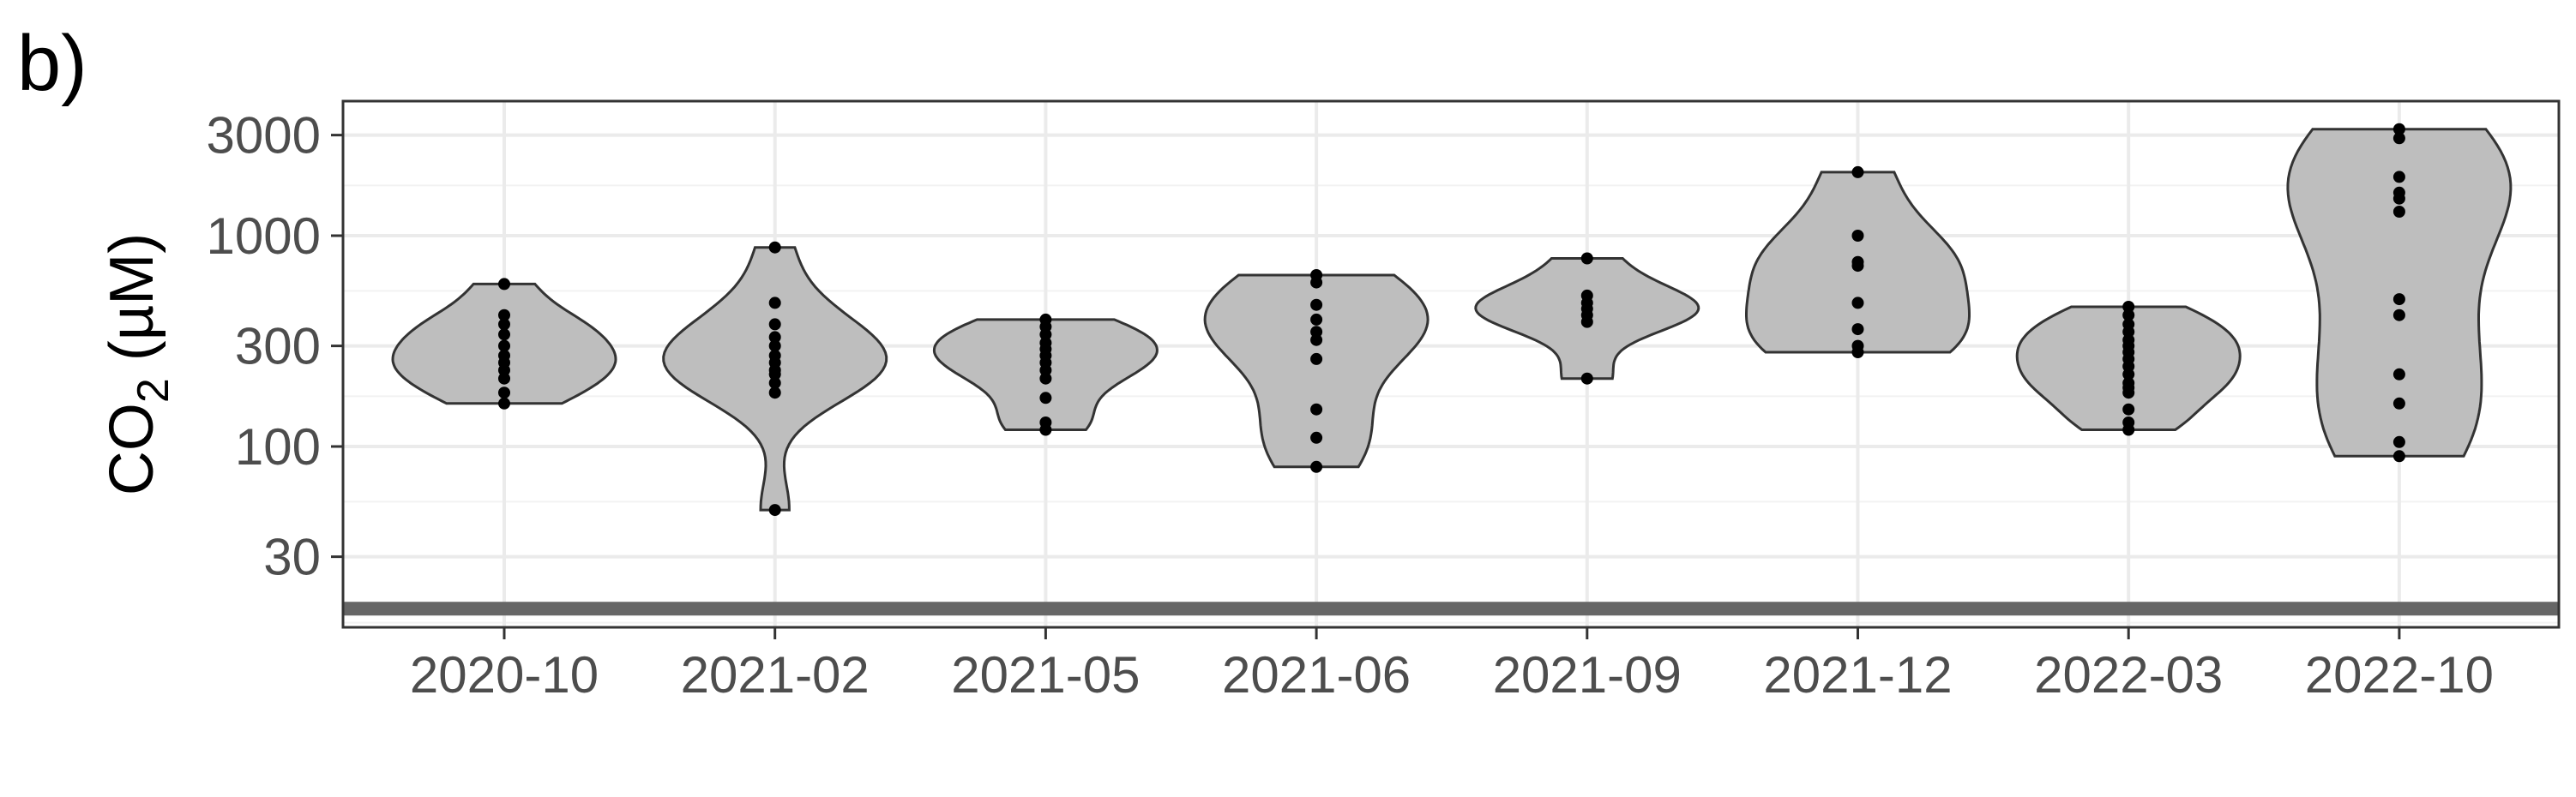  Describe the element at coordinates (264, 236) in the screenshot. I see `y-tick-label-1000: 1000` at that location.